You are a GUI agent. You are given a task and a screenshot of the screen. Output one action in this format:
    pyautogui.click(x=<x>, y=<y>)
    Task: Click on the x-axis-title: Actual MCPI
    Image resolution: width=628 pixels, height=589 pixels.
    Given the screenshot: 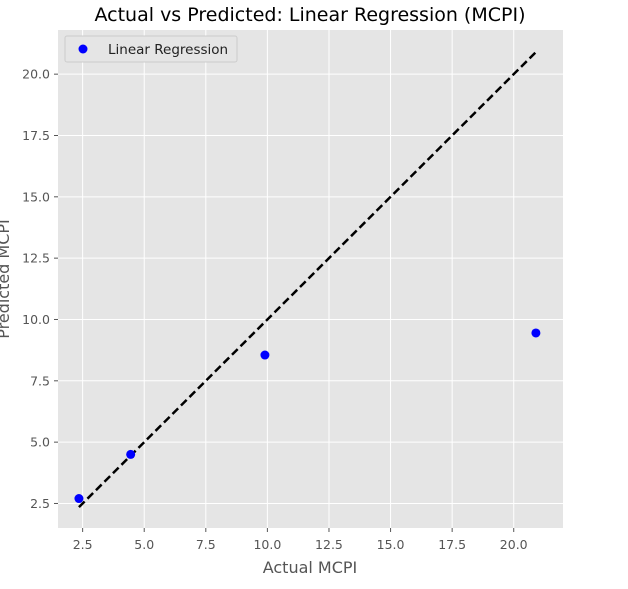 What is the action you would take?
    pyautogui.click(x=310, y=567)
    